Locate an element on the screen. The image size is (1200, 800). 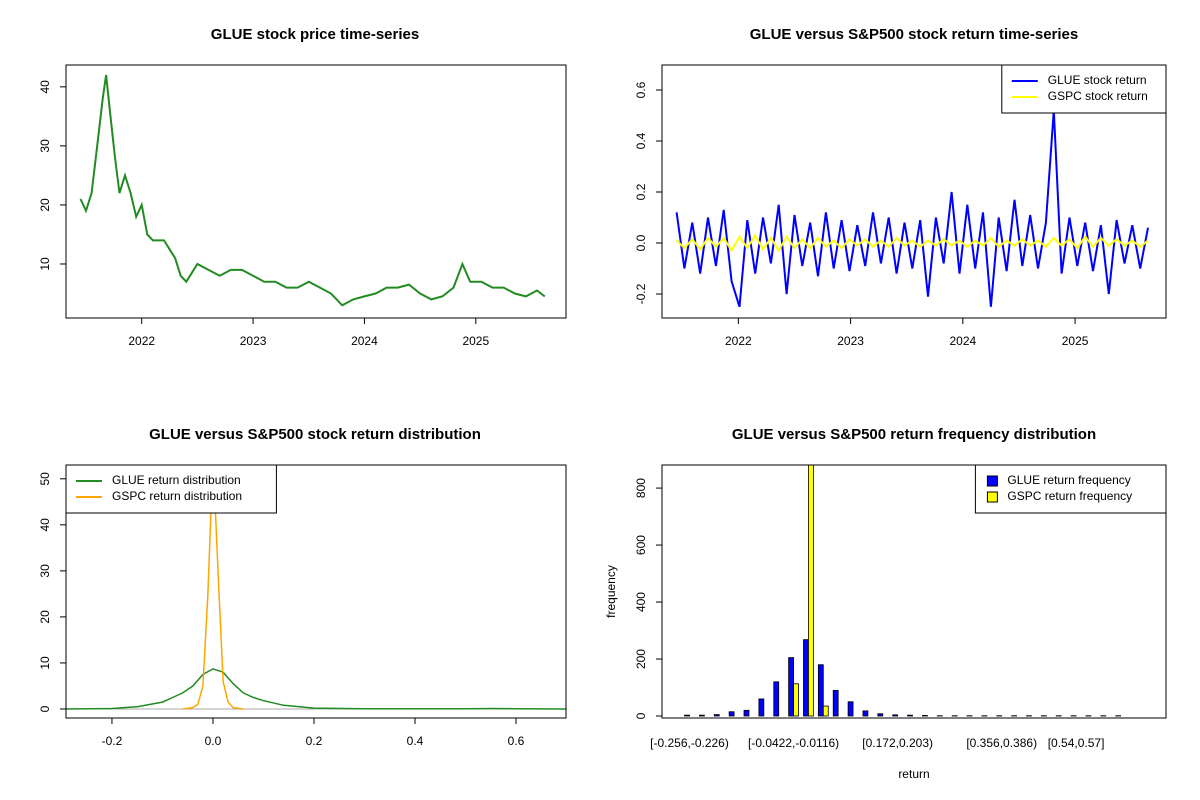
legend-label: GLUE return frequency is located at coordinates (1068, 480).